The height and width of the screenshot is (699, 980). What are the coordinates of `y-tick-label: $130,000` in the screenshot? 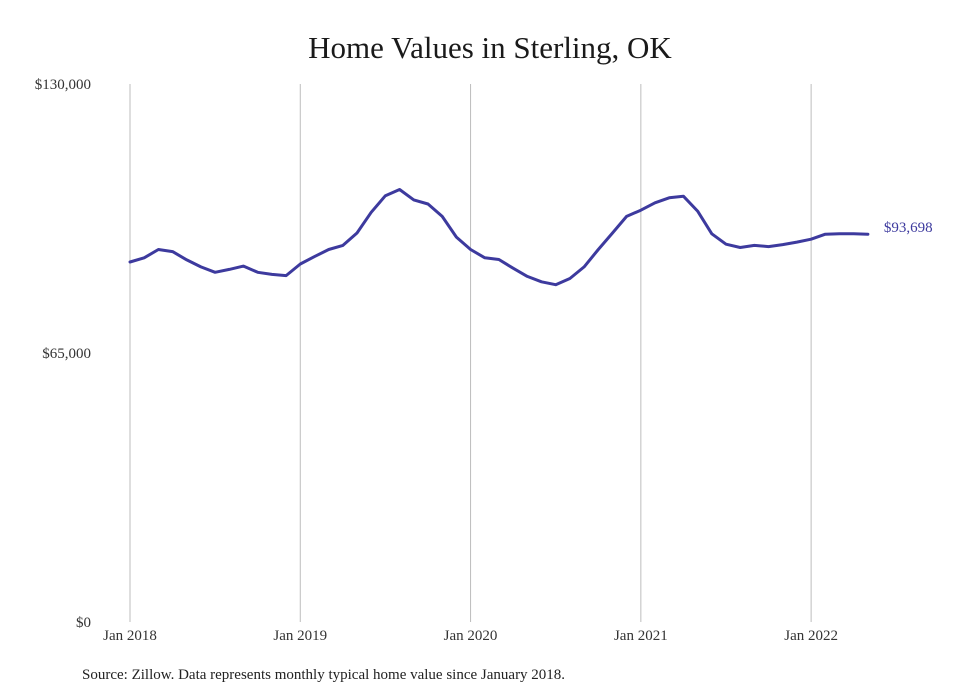 It's located at (63, 85).